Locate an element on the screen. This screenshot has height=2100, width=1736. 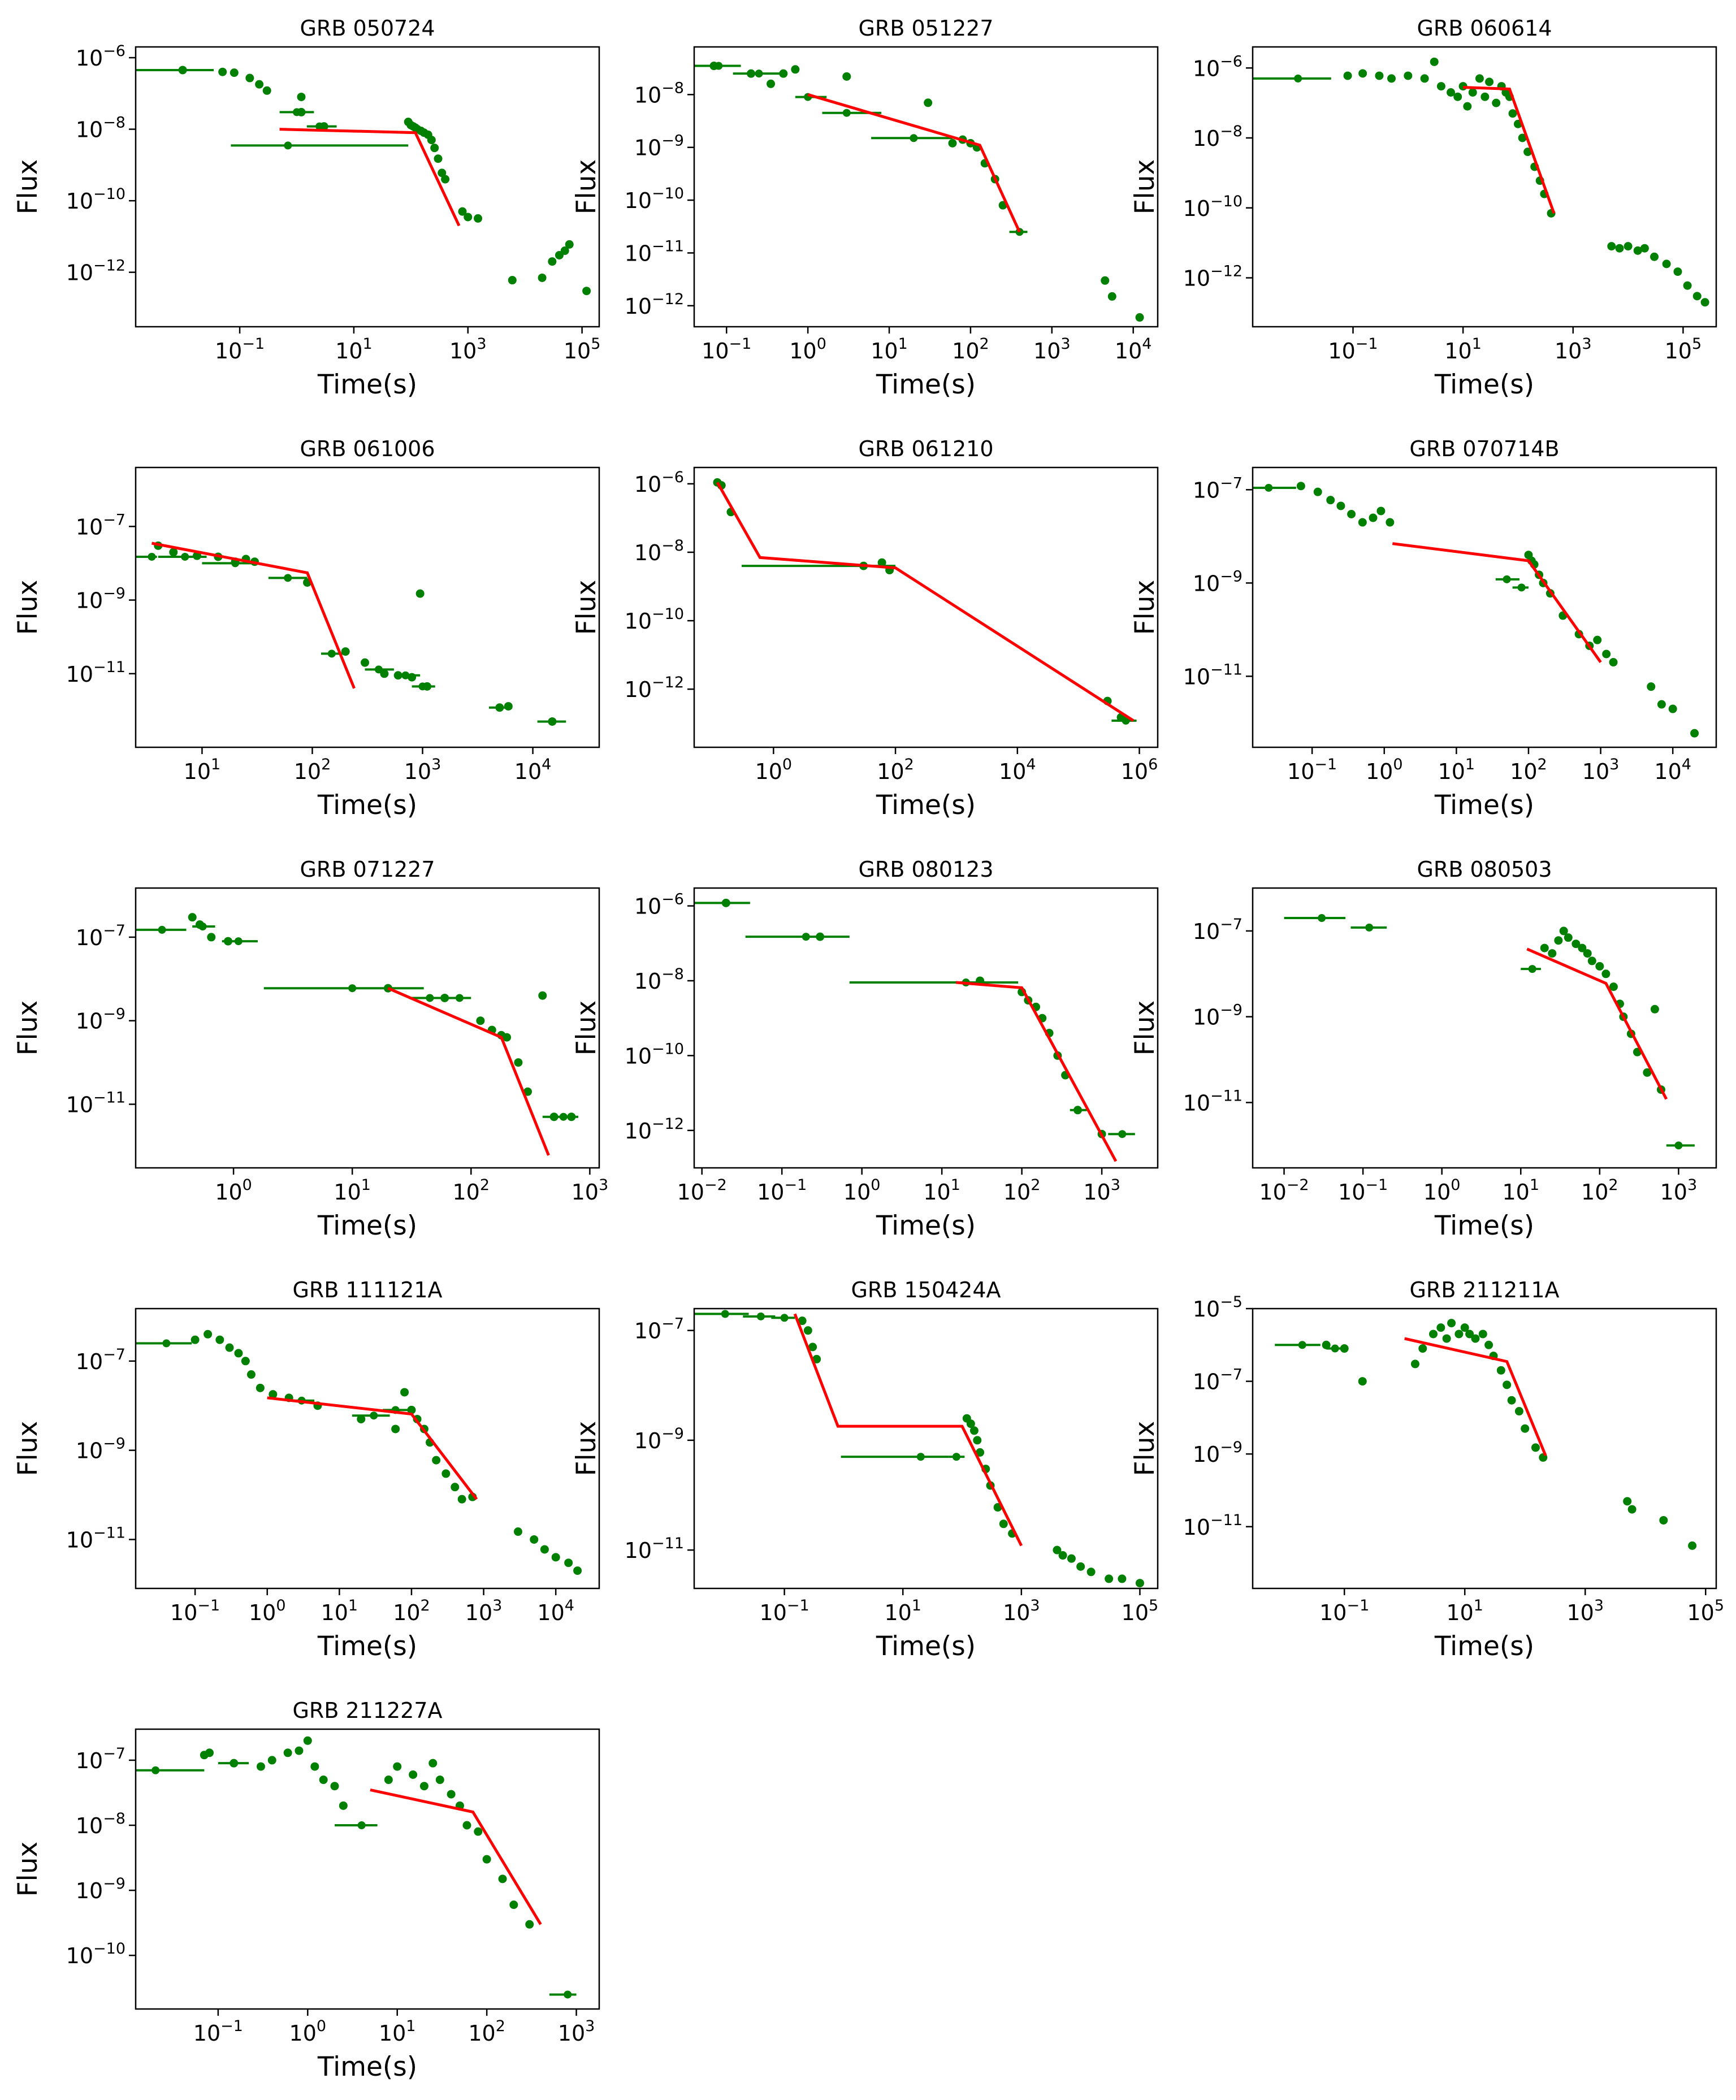
x-tick-label: 10¹ is located at coordinates (1520, 1190).